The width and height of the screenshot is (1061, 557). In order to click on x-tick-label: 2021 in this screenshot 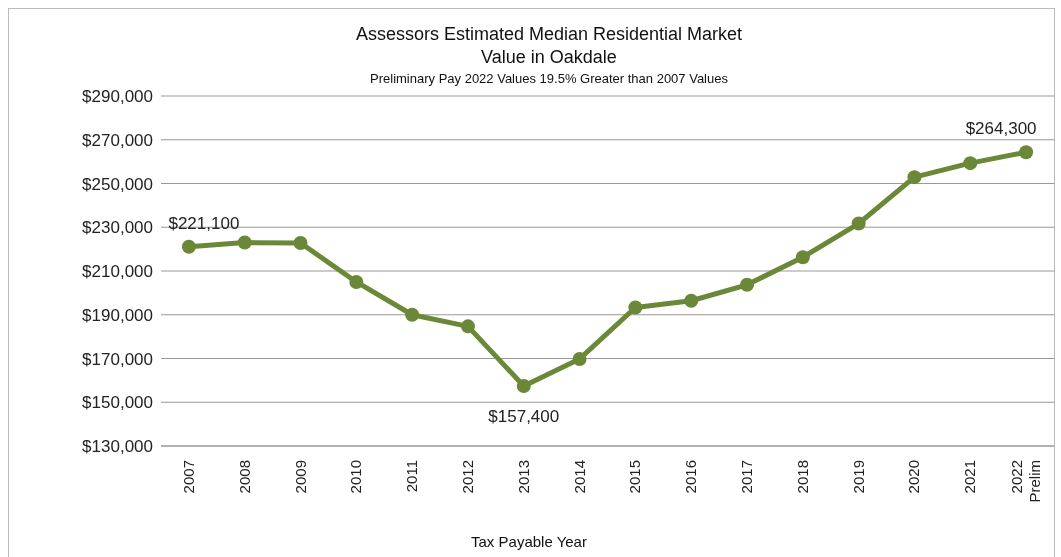, I will do `click(970, 477)`.